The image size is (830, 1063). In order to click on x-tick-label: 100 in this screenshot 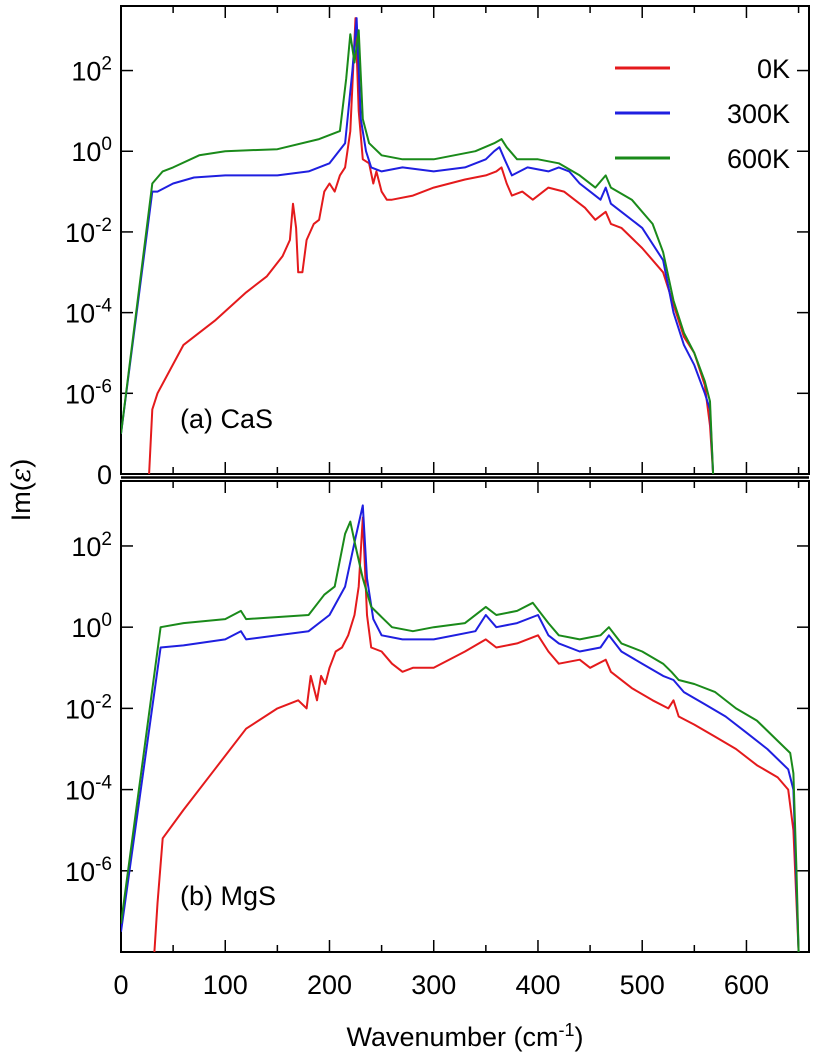, I will do `click(225, 985)`.